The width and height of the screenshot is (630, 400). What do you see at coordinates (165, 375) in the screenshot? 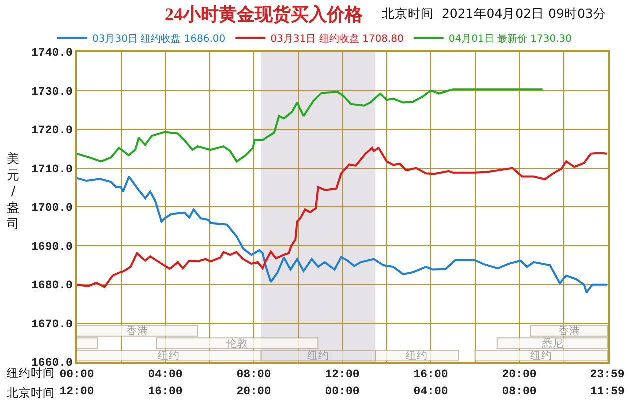
I see `x-tick-label: 04:00` at bounding box center [165, 375].